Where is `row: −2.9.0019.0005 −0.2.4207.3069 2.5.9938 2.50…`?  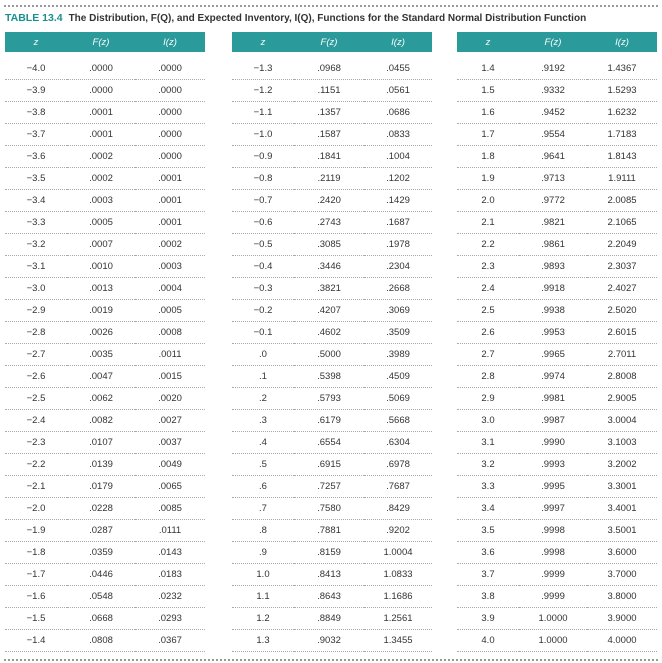 row: −2.9.0019.0005 −0.2.4207.3069 2.5.9938 2.50… is located at coordinates (331, 310).